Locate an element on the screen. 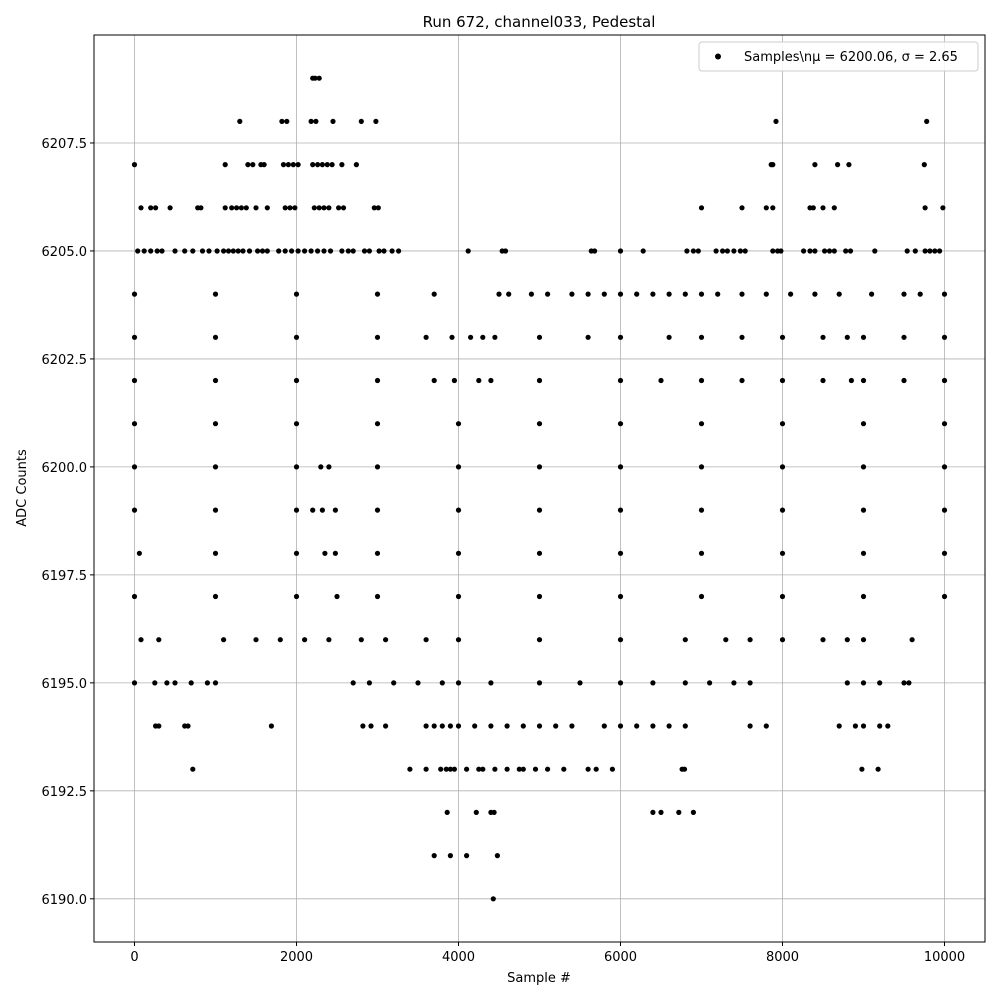  x-tick-label: 4000 is located at coordinates (458, 957).